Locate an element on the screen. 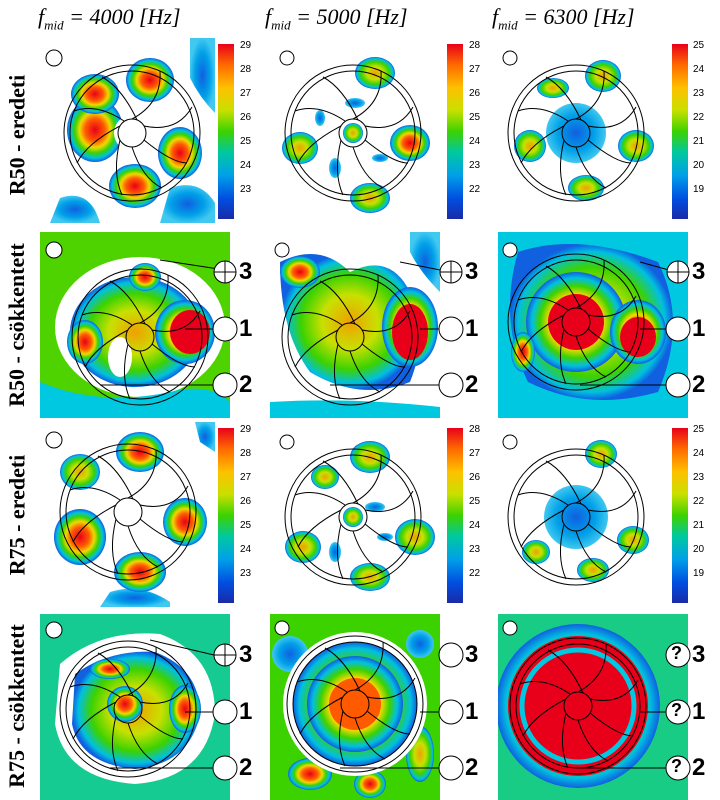 The width and height of the screenshot is (720, 800). marker-question-3: ? is located at coordinates (676, 653).